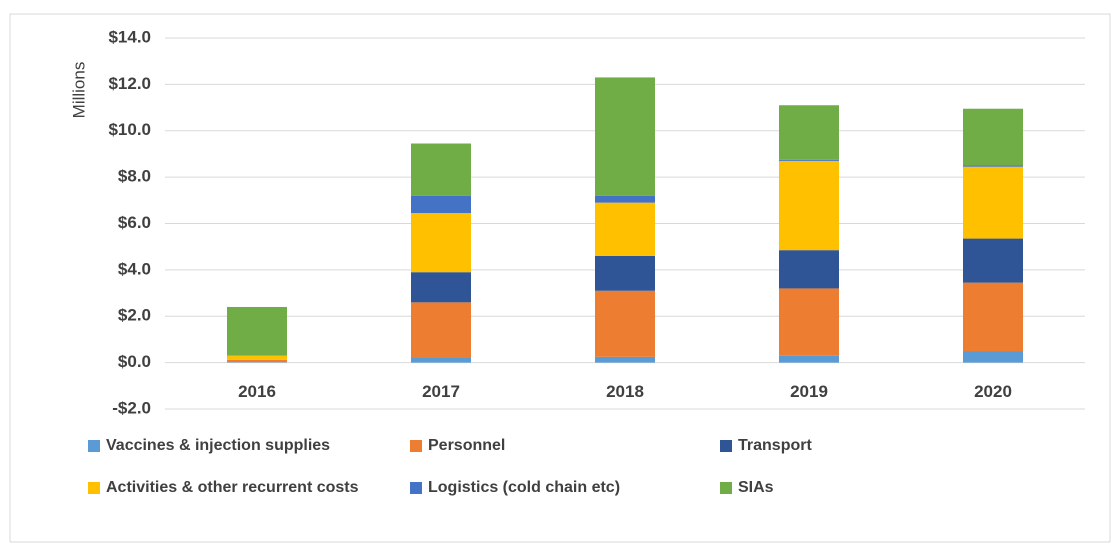 Image resolution: width=1115 pixels, height=544 pixels. What do you see at coordinates (625, 391) in the screenshot?
I see `x-tick-label: 2018` at bounding box center [625, 391].